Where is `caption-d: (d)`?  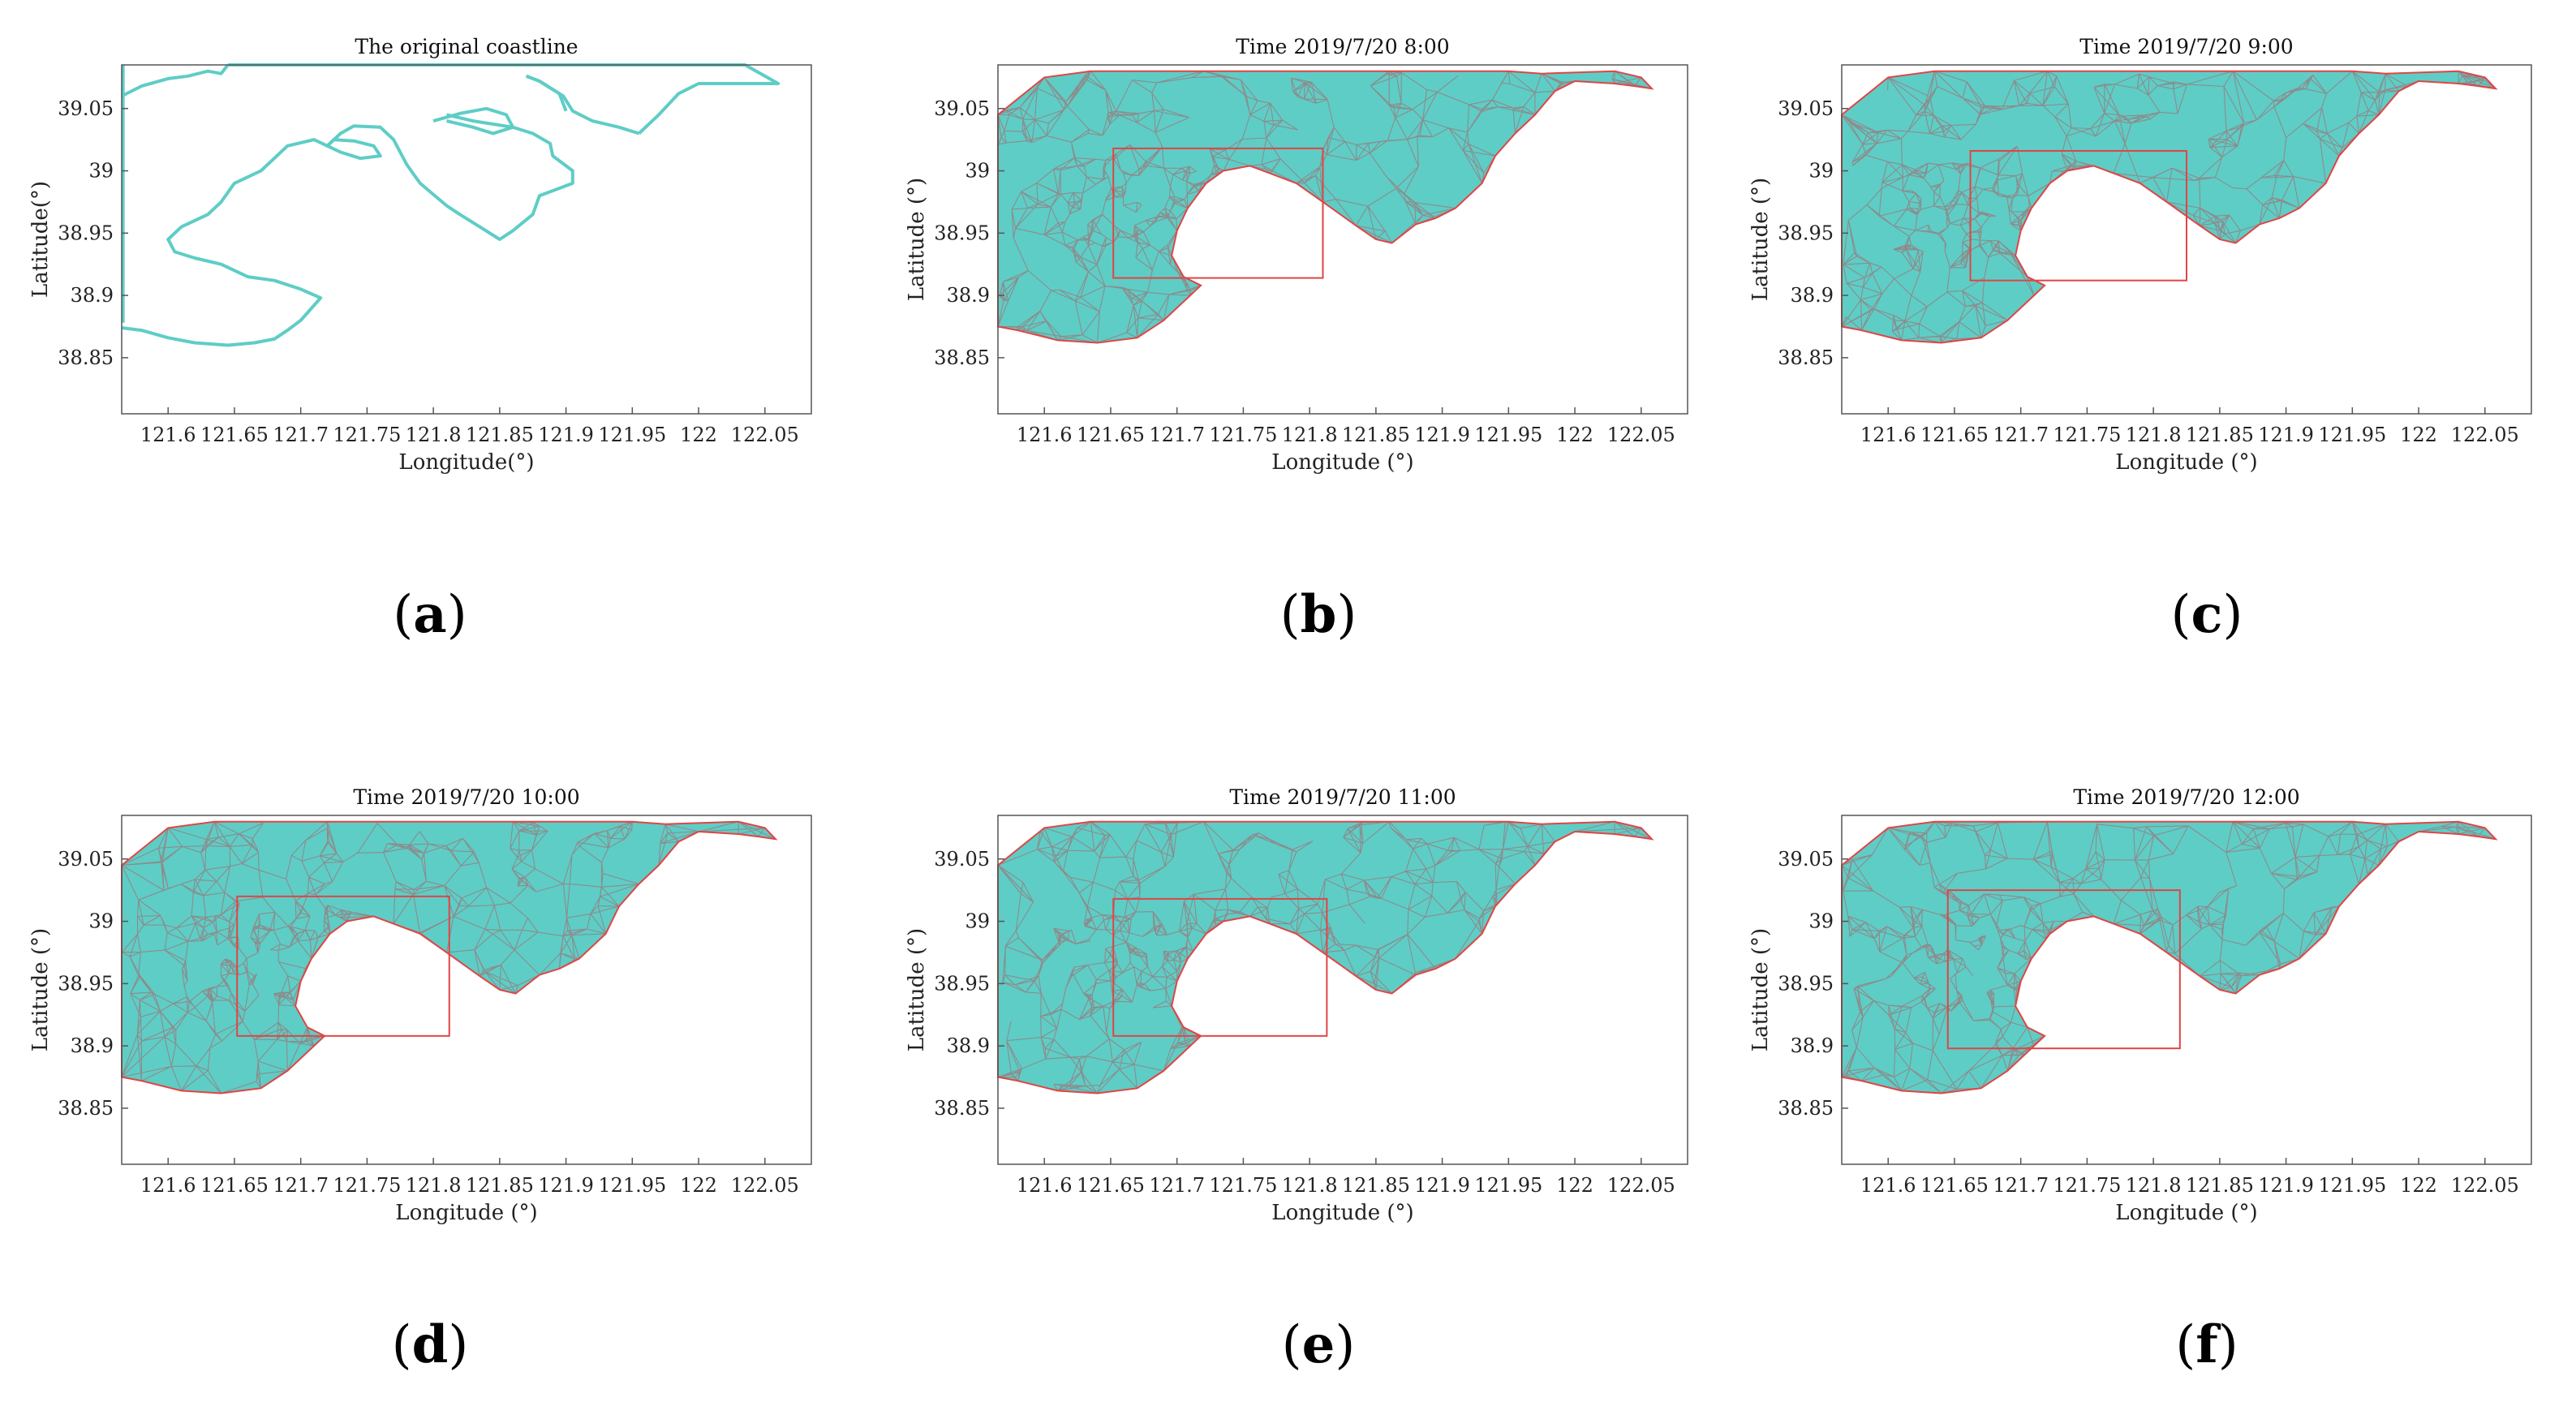 caption-d: (d) is located at coordinates (430, 1344).